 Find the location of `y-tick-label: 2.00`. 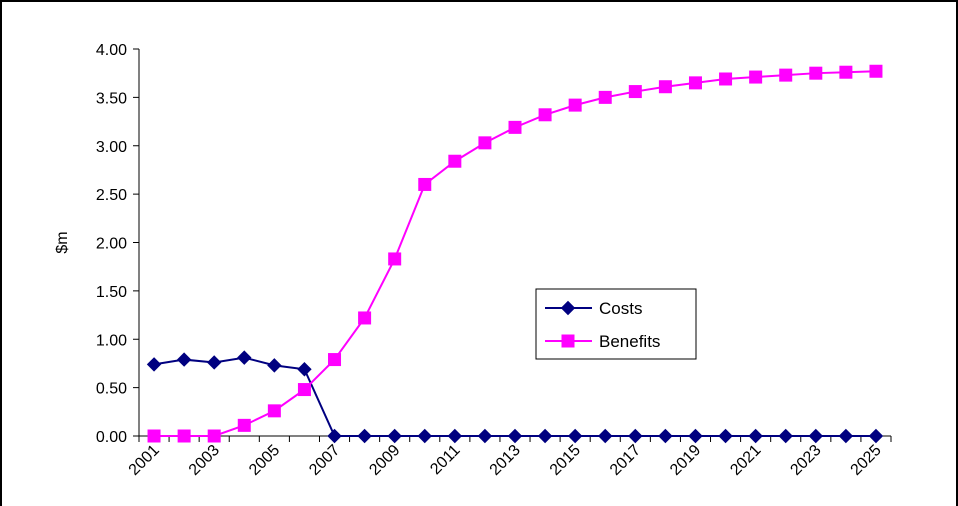

y-tick-label: 2.00 is located at coordinates (111, 244).